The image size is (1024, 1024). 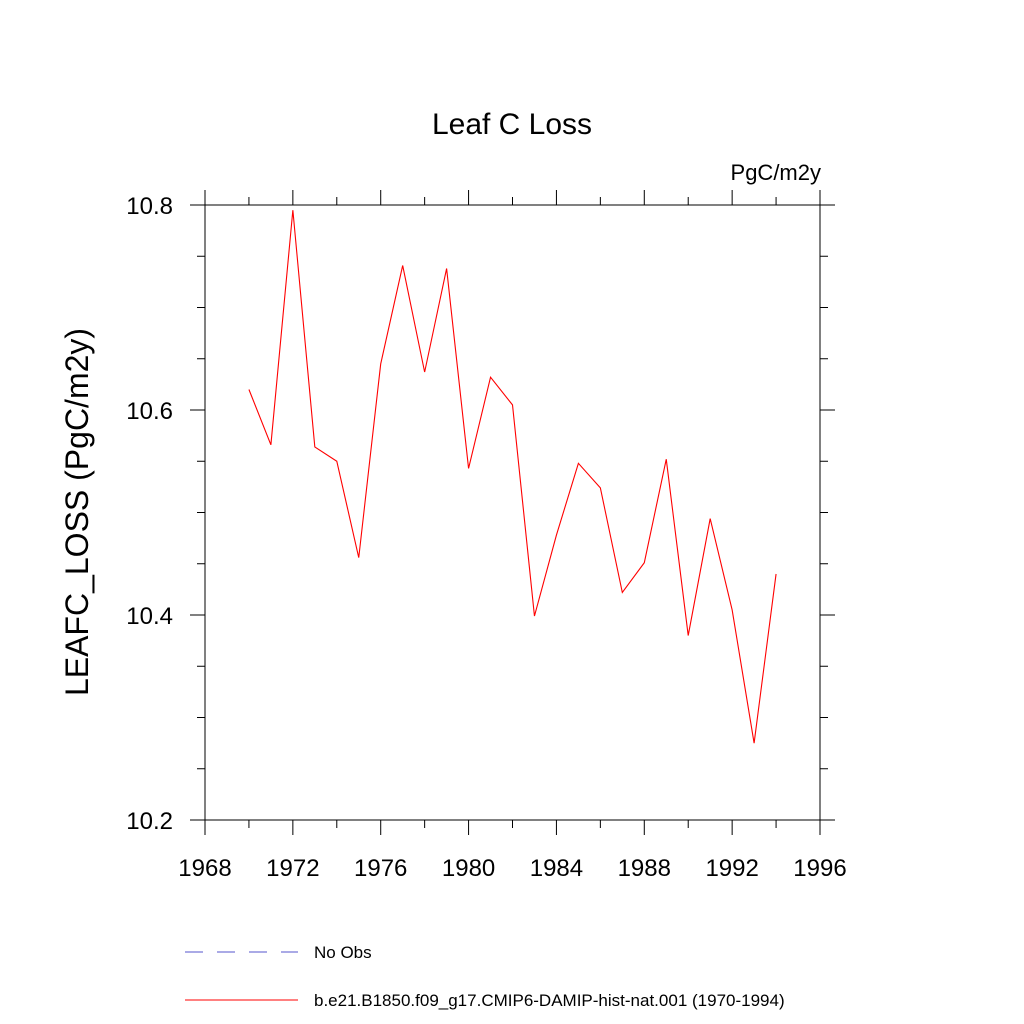 I want to click on y-axis-label: LEAFC_LOSS (PgC/m2y), so click(x=77, y=512).